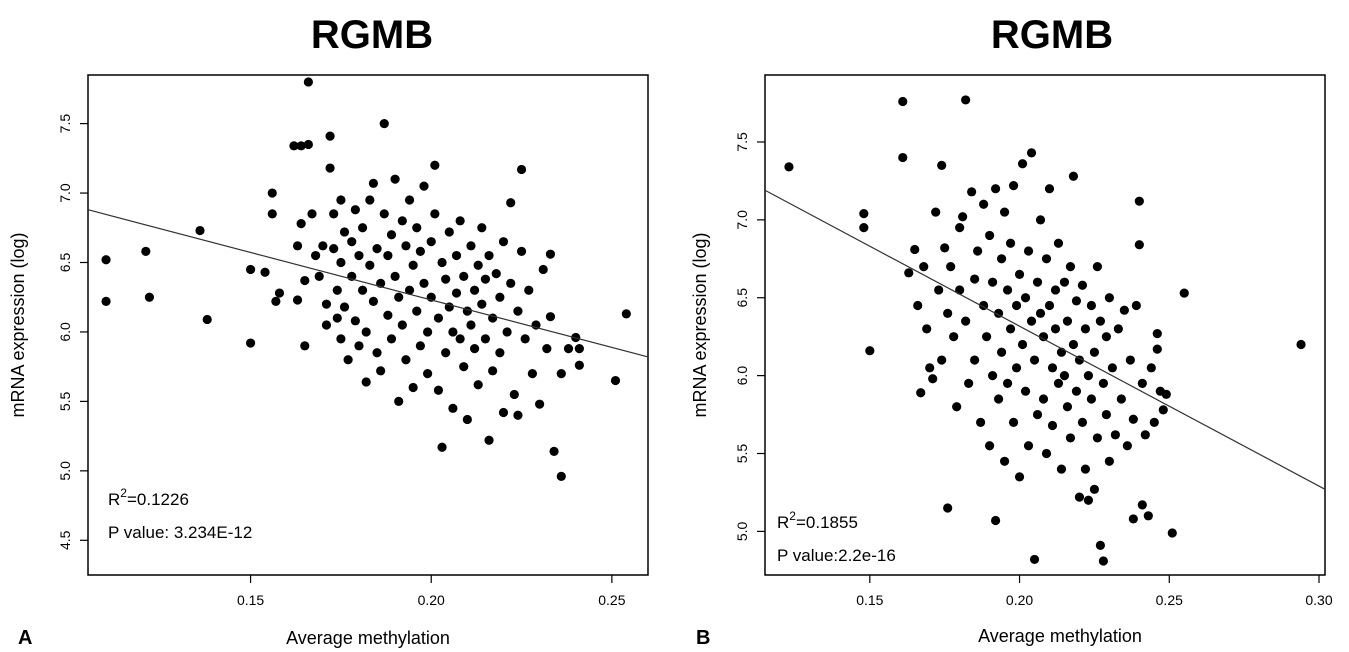 The height and width of the screenshot is (652, 1349). What do you see at coordinates (1318, 600) in the screenshot?
I see `x-tick-label-b-3: 0.30` at bounding box center [1318, 600].